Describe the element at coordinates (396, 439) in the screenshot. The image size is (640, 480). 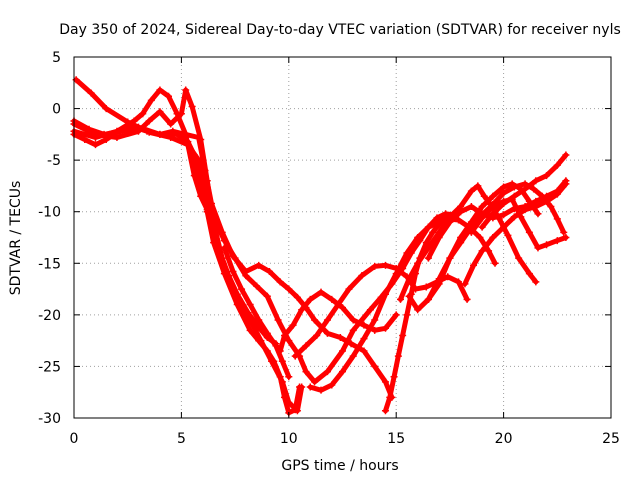
I see `x-tick-label: 15` at that location.